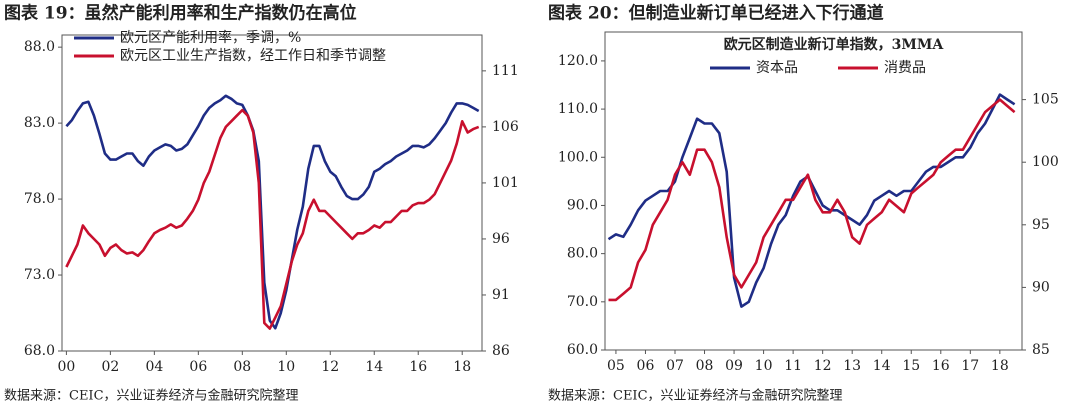  What do you see at coordinates (793, 366) in the screenshot?
I see `x-tick-label: 11` at bounding box center [793, 366].